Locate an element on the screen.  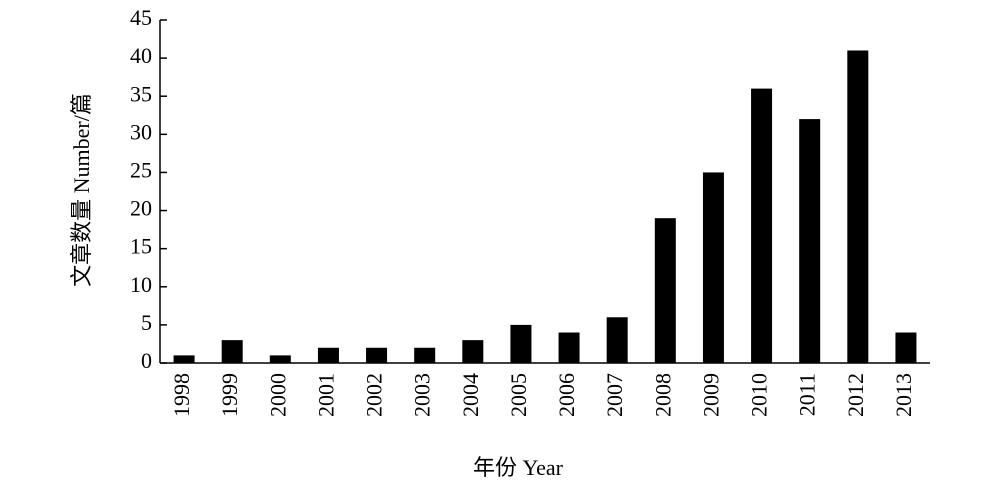
y-tick-label: 45 is located at coordinates (141, 17).